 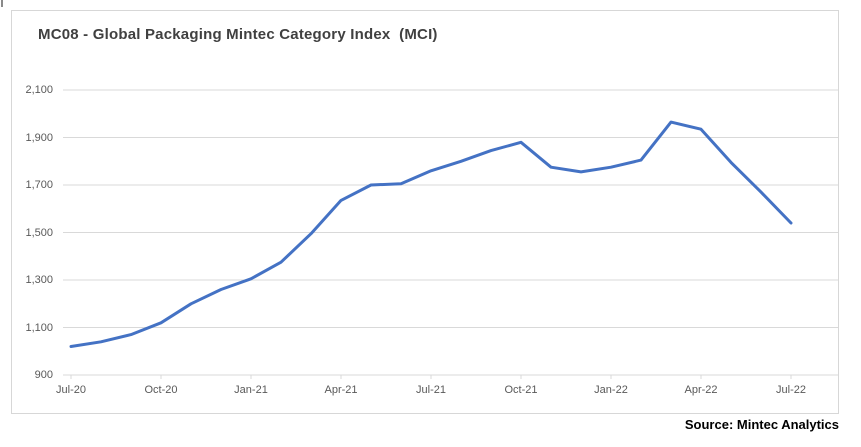 What do you see at coordinates (43, 375) in the screenshot?
I see `y-tick-label: 900` at bounding box center [43, 375].